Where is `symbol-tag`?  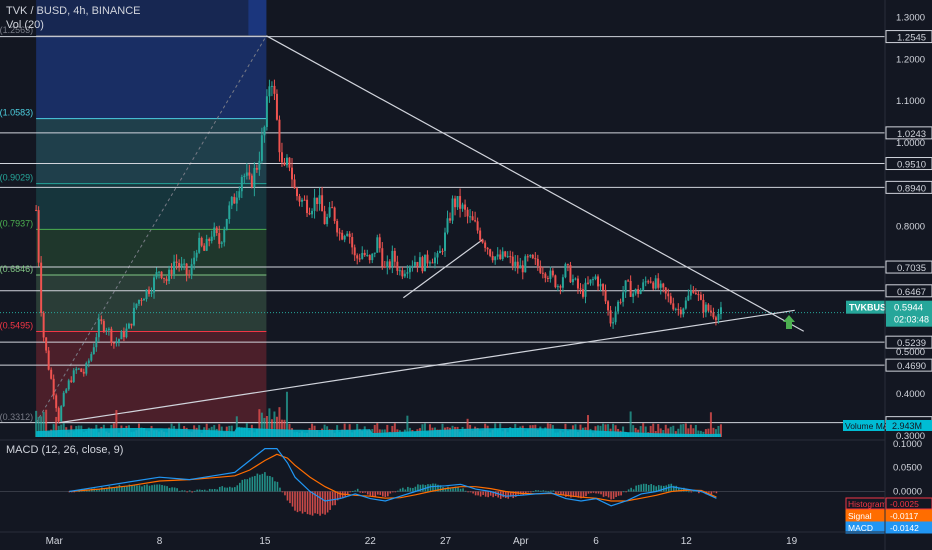 symbol-tag is located at coordinates (866, 307).